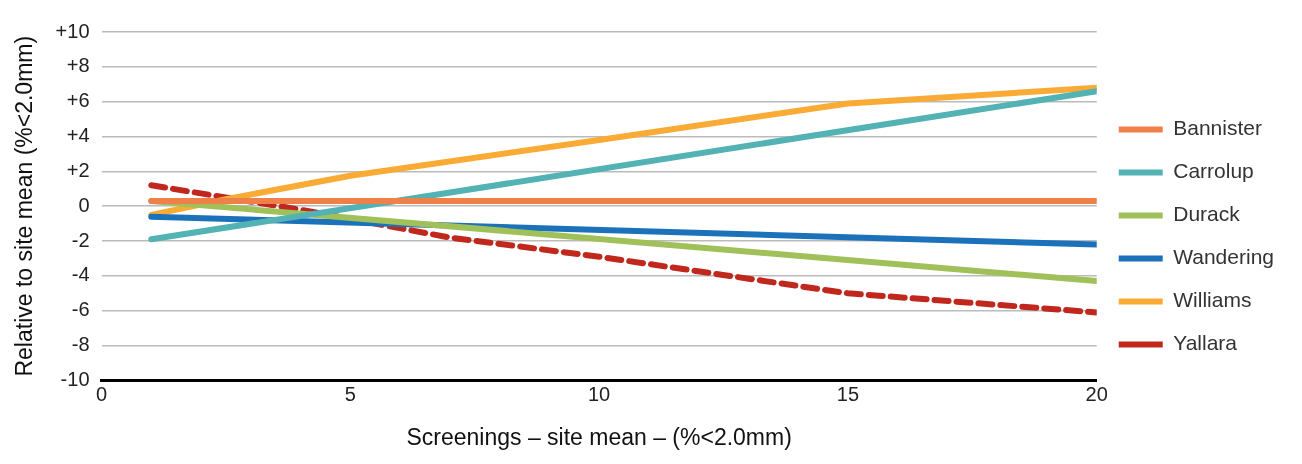 The image size is (1302, 464). I want to click on x-tick-label: 10, so click(599, 393).